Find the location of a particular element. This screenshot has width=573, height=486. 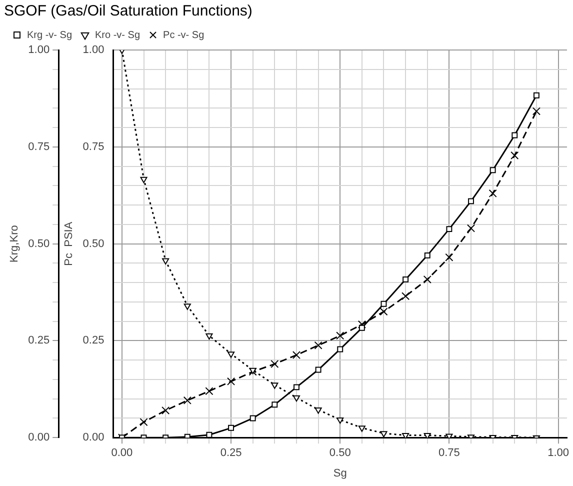

y2-tick-label: 0.00 is located at coordinates (93, 438).